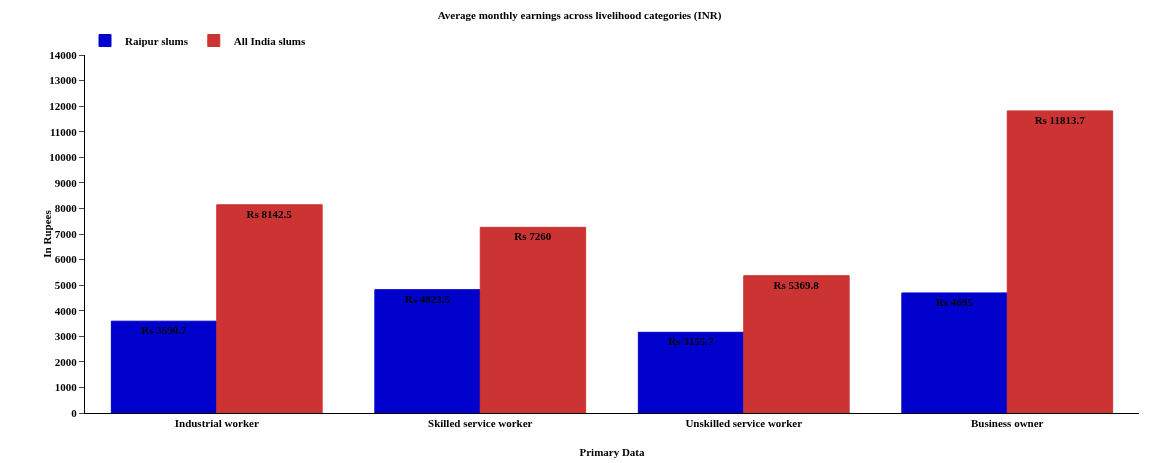 The image size is (1159, 463). What do you see at coordinates (216, 423) in the screenshot?
I see `x-tick-label: Industrial worker` at bounding box center [216, 423].